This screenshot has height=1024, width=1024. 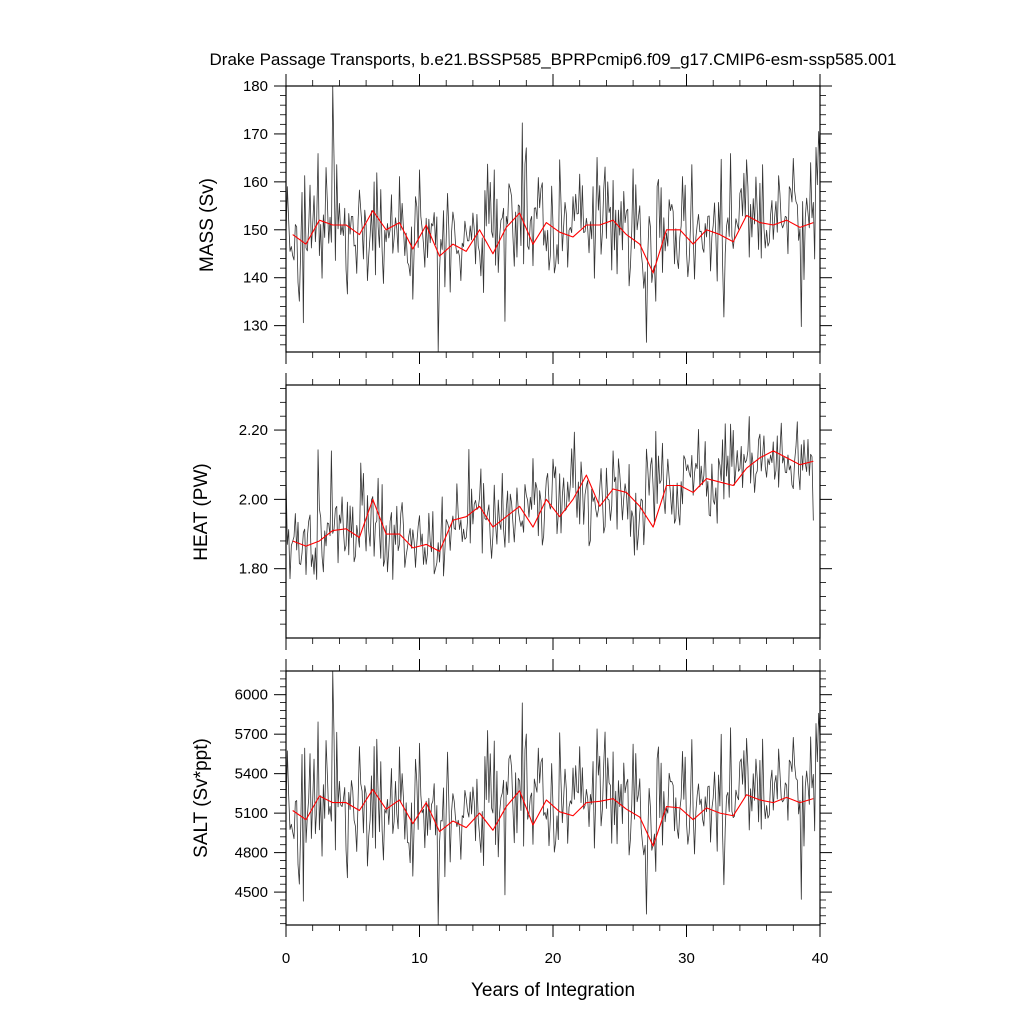 What do you see at coordinates (255, 230) in the screenshot?
I see `mass-y-tick-label: 150` at bounding box center [255, 230].